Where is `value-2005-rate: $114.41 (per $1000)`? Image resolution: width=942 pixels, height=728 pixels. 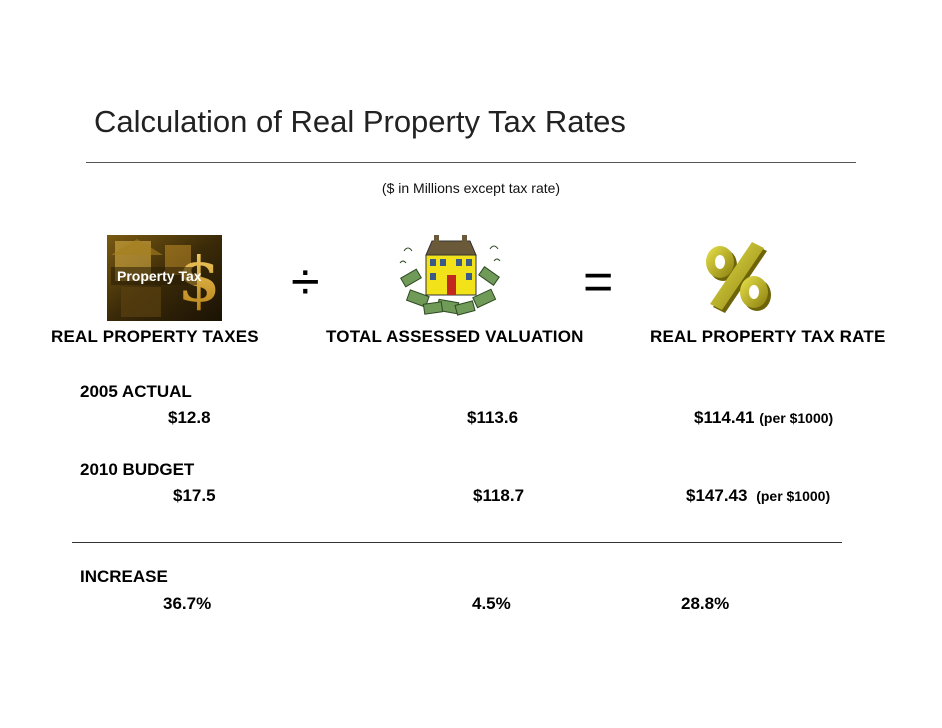
value-2005-rate: $114.41 (per $1000) is located at coordinates (763, 418).